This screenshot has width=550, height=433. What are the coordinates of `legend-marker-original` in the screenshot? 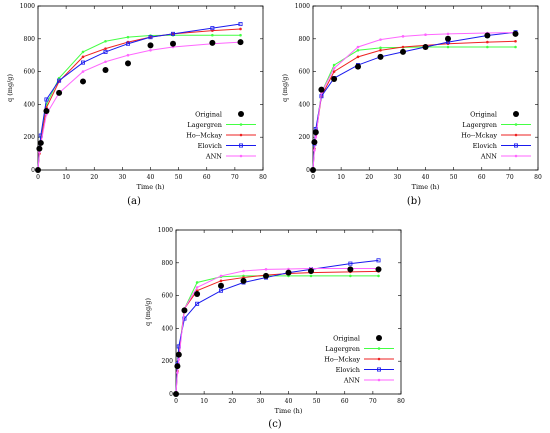 It's located at (516, 114).